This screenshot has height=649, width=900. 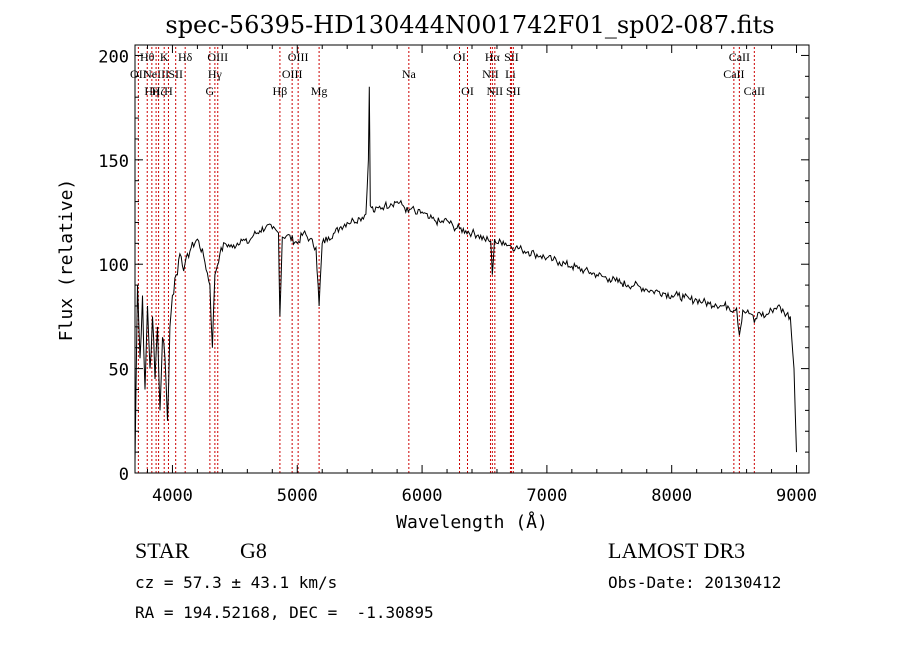 I want to click on marker-label-13: OIII, so click(x=292, y=74).